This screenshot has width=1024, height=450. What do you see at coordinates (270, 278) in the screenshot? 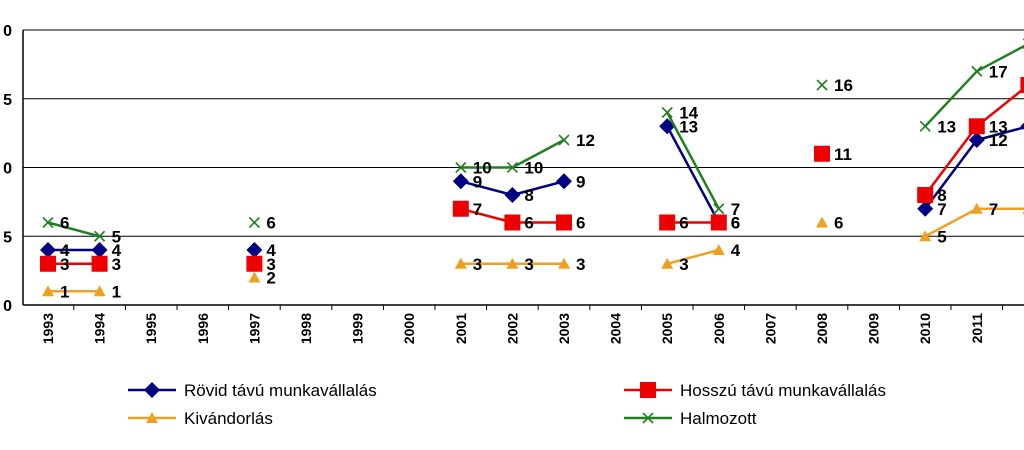
I see `data-label: 2` at bounding box center [270, 278].